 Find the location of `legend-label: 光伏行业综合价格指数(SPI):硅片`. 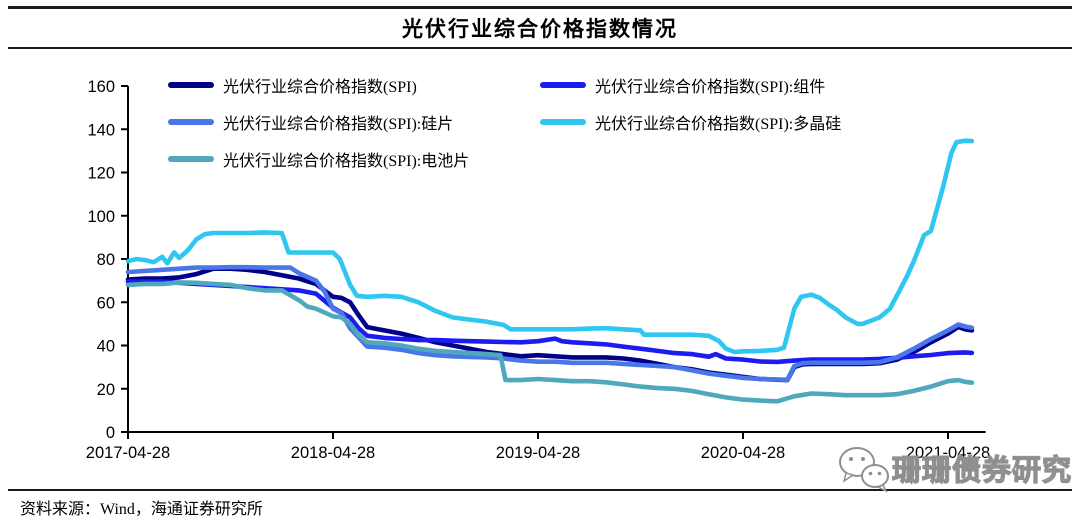

legend-label: 光伏行业综合价格指数(SPI):硅片 is located at coordinates (338, 124).